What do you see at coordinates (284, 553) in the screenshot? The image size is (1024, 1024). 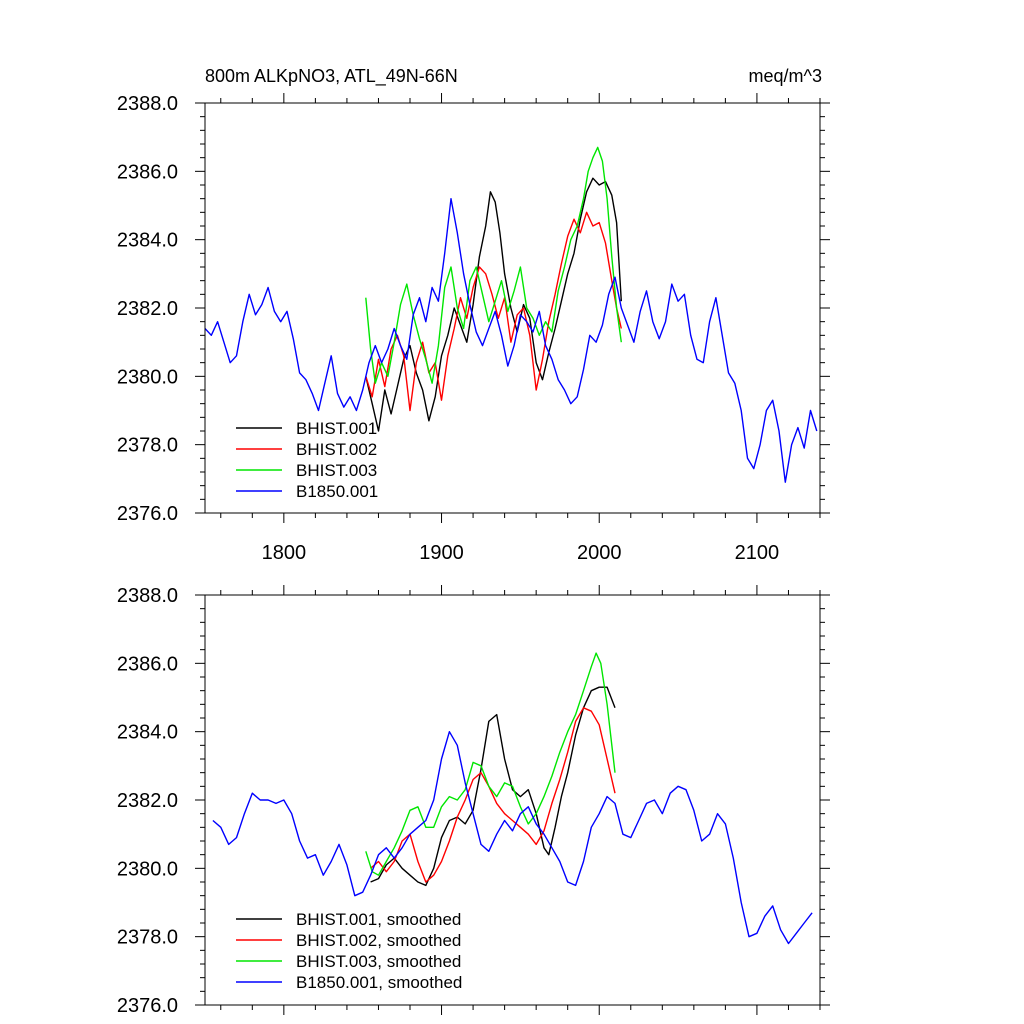 I see `x-tick-label: 1800` at bounding box center [284, 553].